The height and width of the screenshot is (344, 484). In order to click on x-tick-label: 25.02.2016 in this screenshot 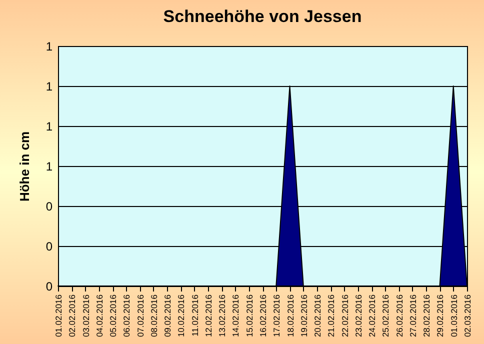, I will do `click(385, 316)`.